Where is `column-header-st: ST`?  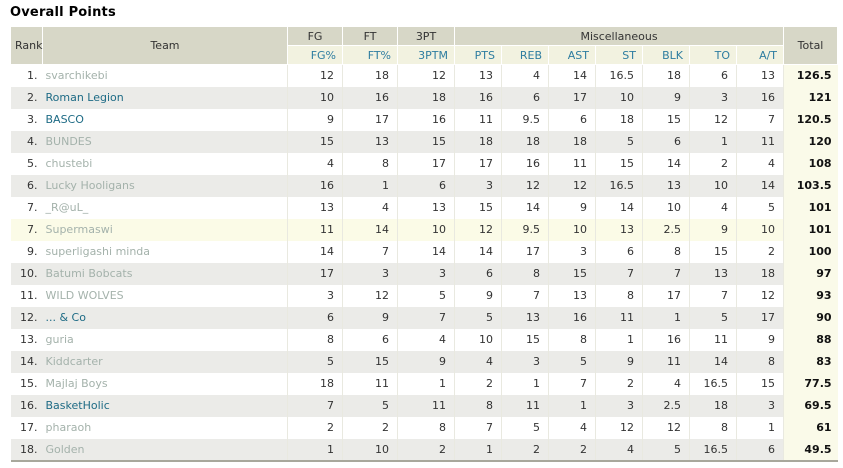
column-header-st: ST is located at coordinates (619, 55).